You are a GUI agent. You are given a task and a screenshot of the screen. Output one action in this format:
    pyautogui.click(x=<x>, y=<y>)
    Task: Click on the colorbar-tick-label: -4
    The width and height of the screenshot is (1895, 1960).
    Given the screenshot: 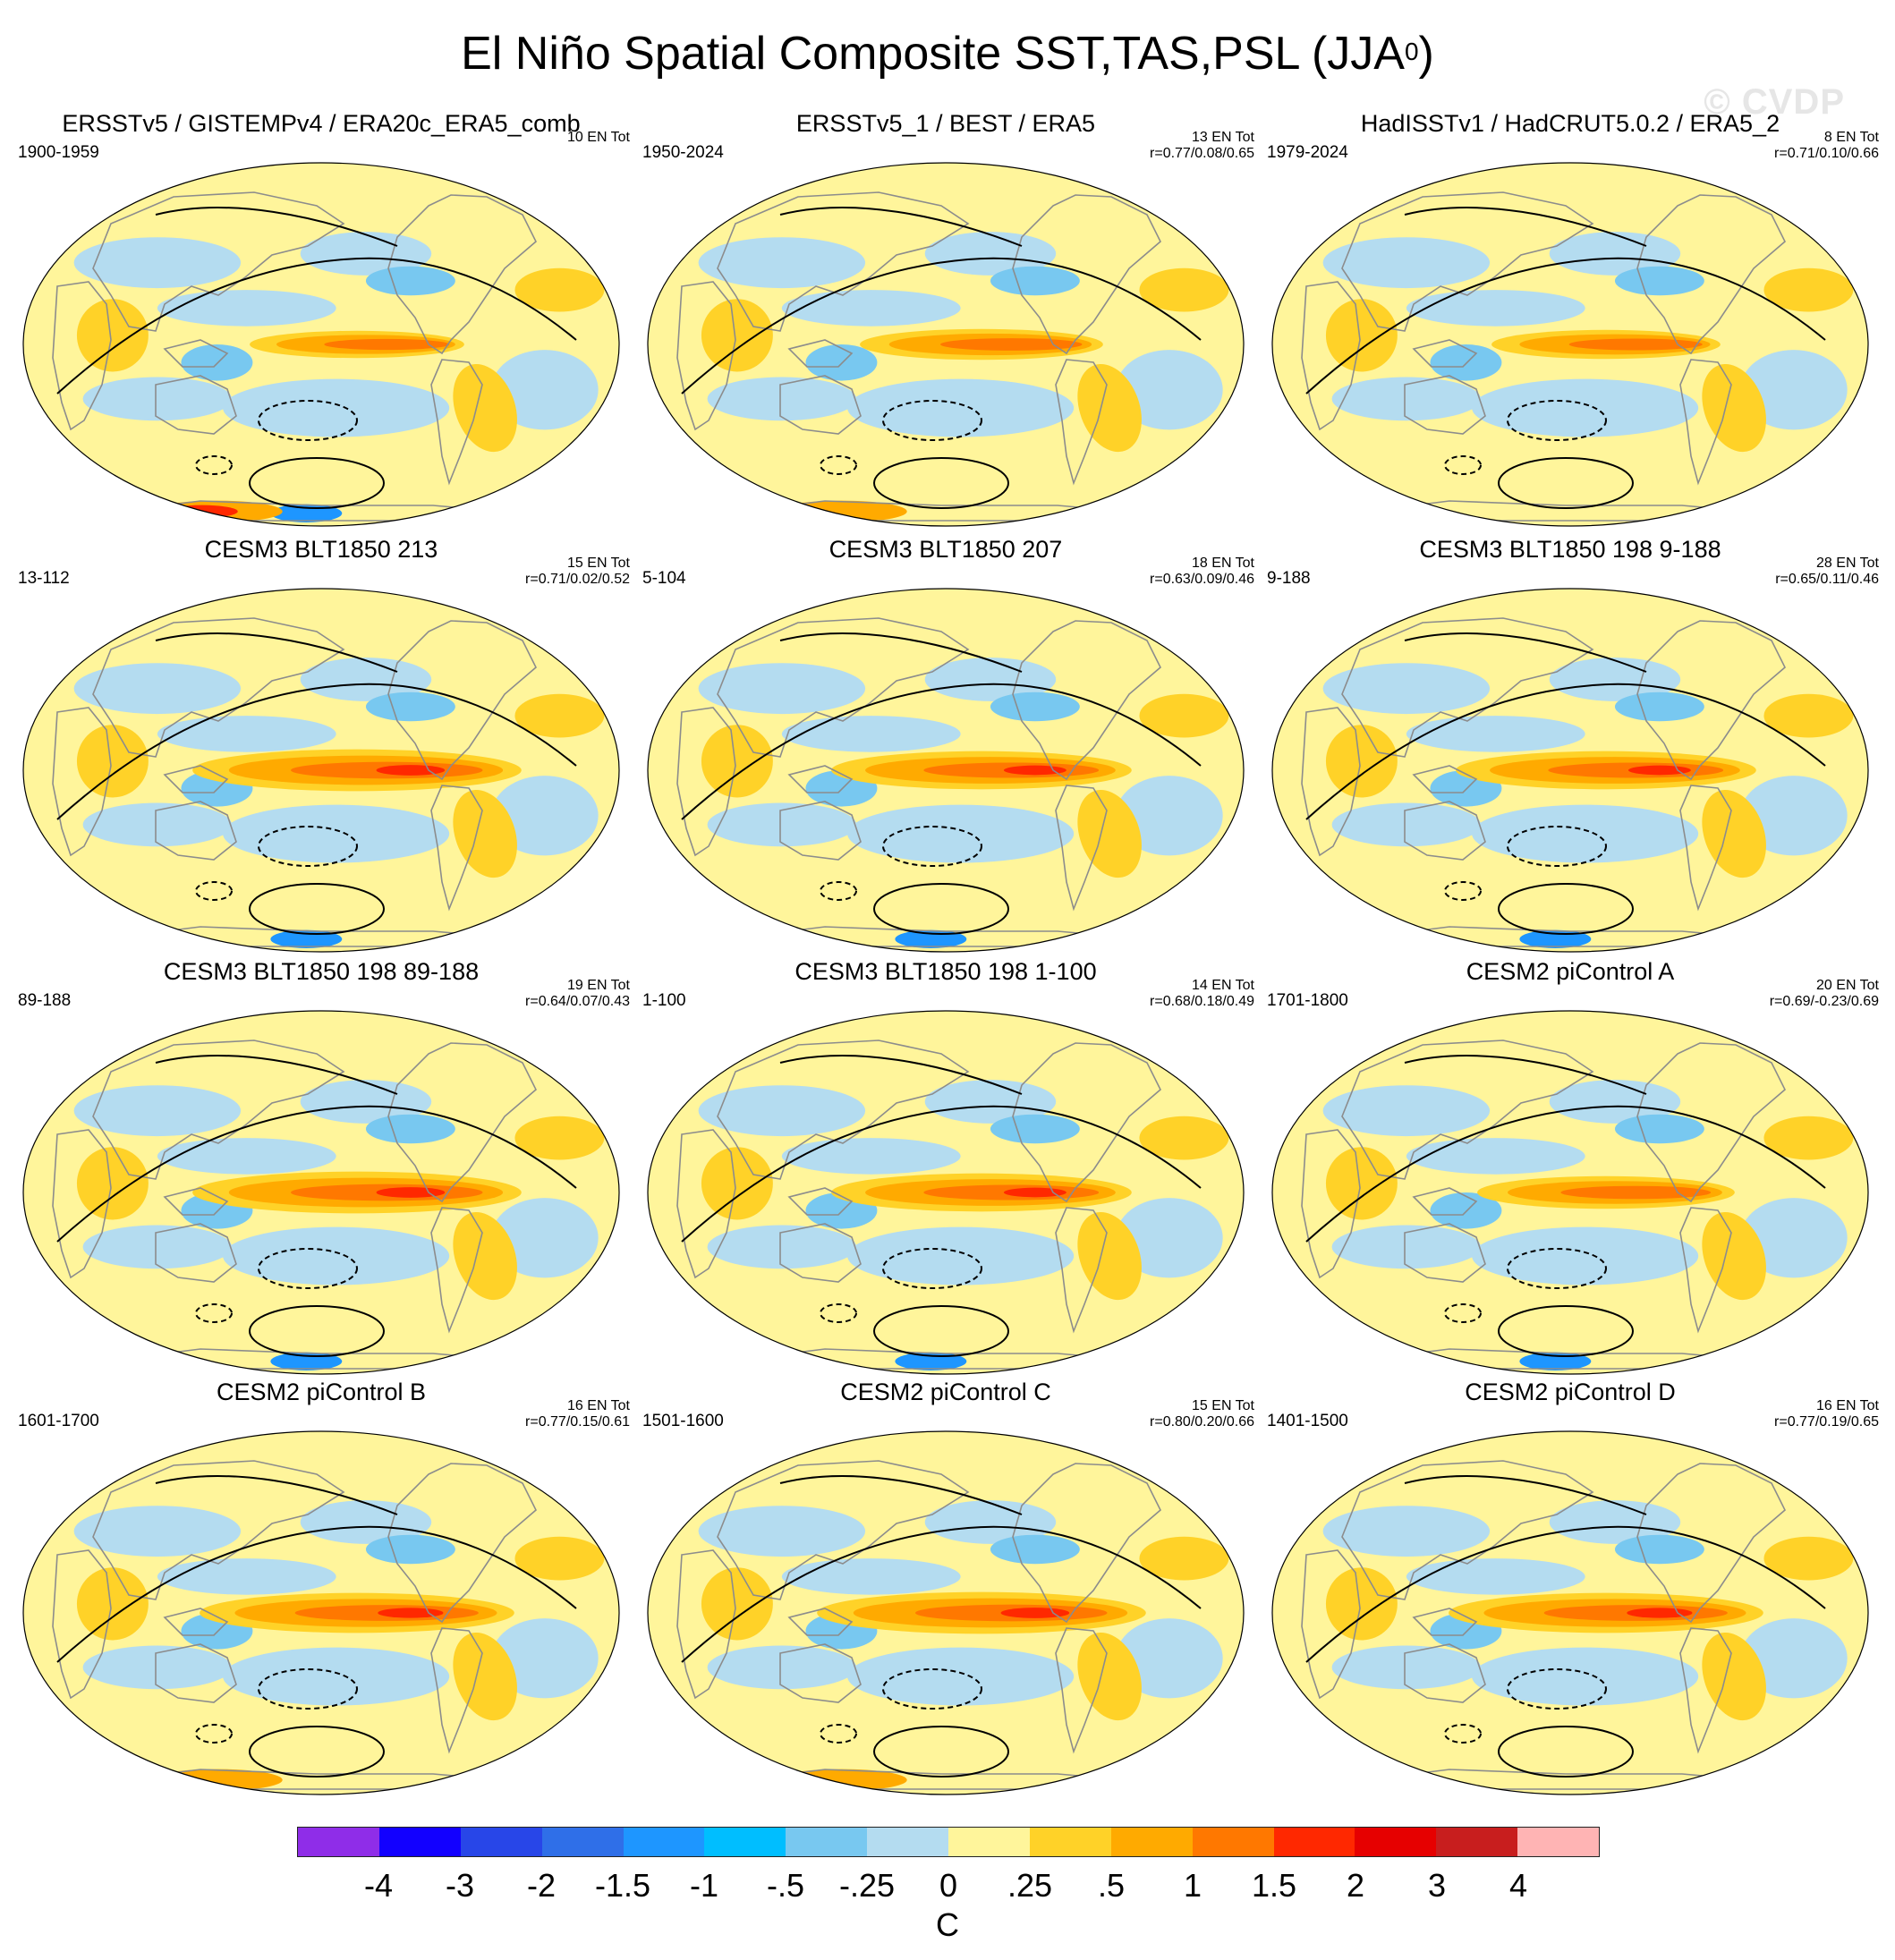 What is the action you would take?
    pyautogui.click(x=378, y=1885)
    